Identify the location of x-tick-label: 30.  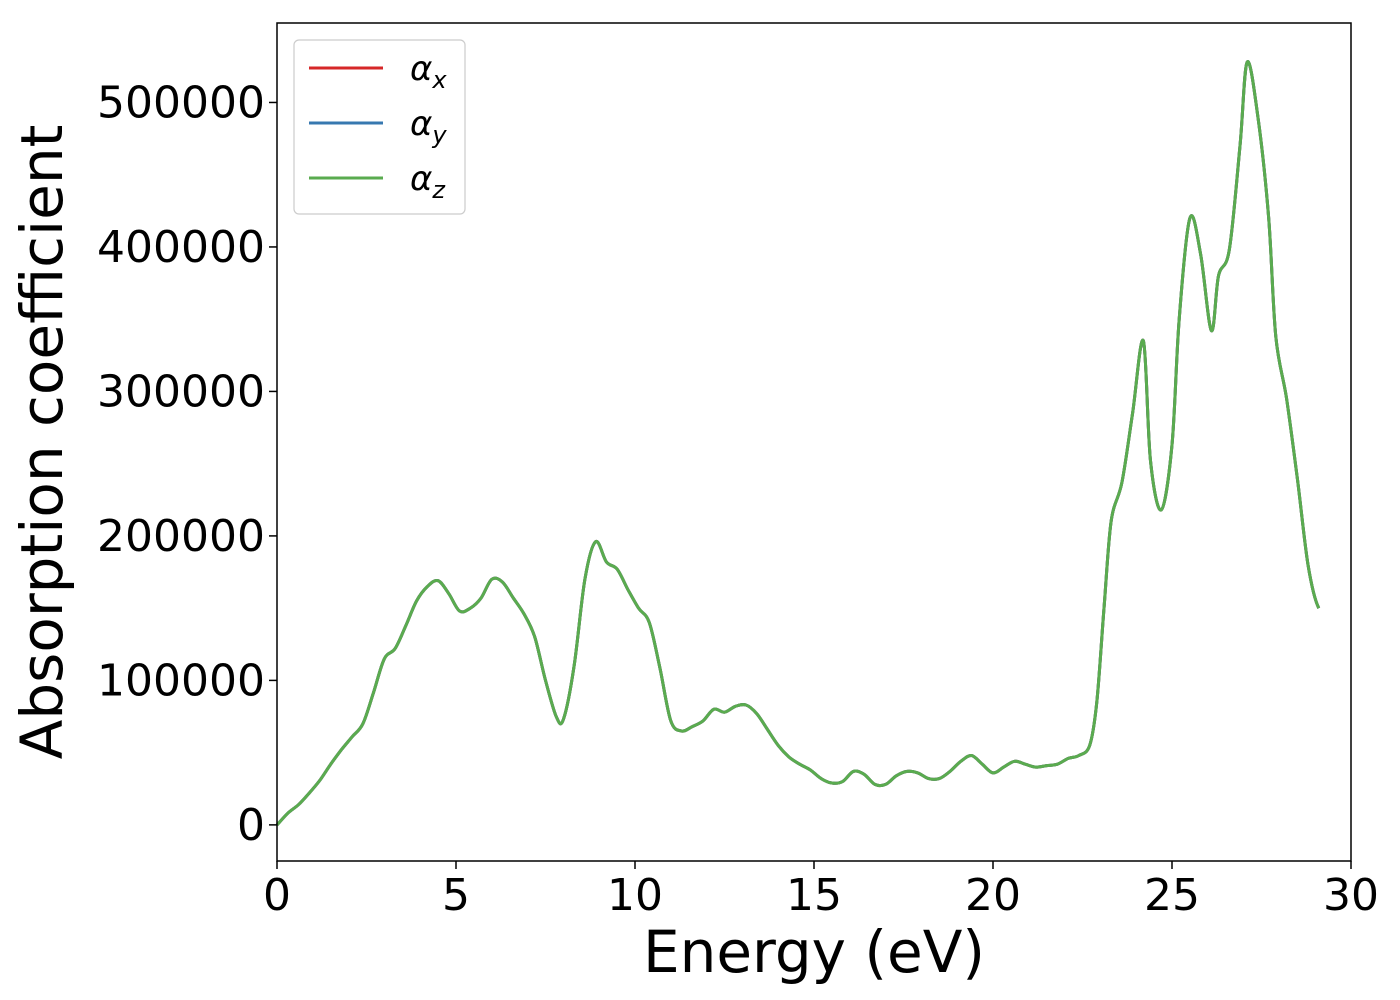
(1351, 895).